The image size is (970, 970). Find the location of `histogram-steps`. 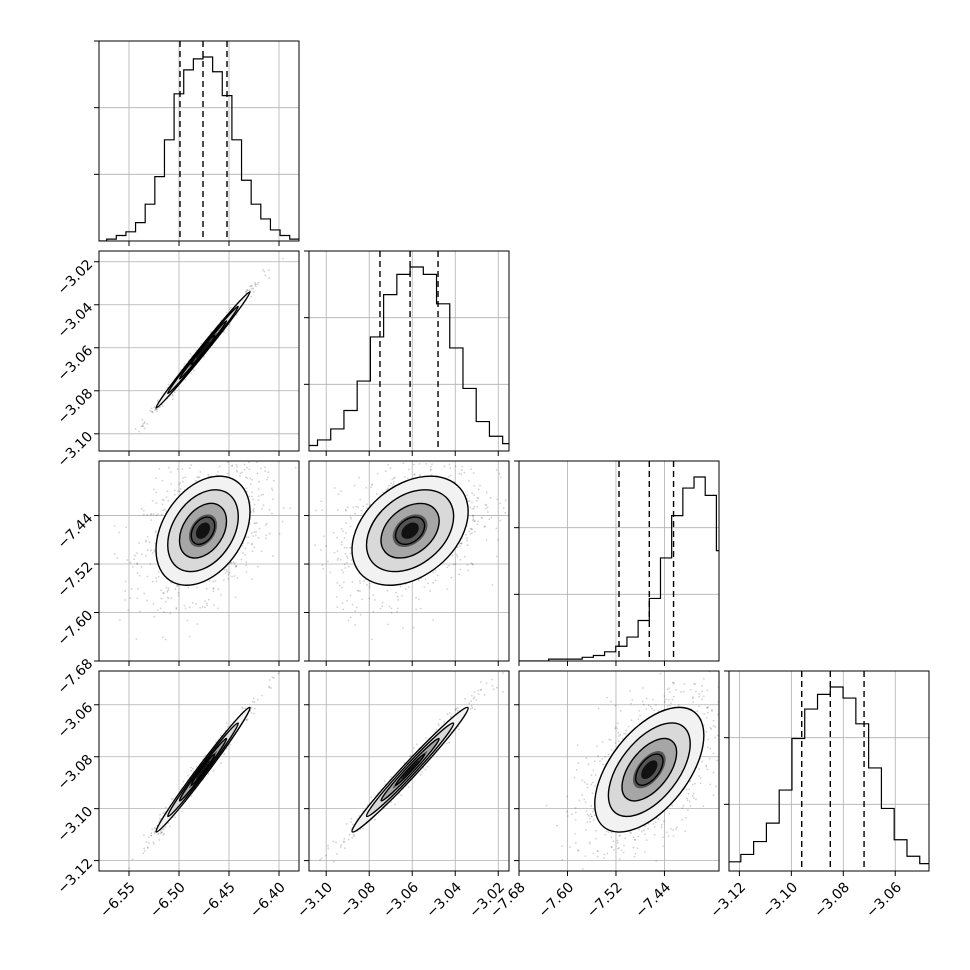

histogram-steps is located at coordinates (409, 358).